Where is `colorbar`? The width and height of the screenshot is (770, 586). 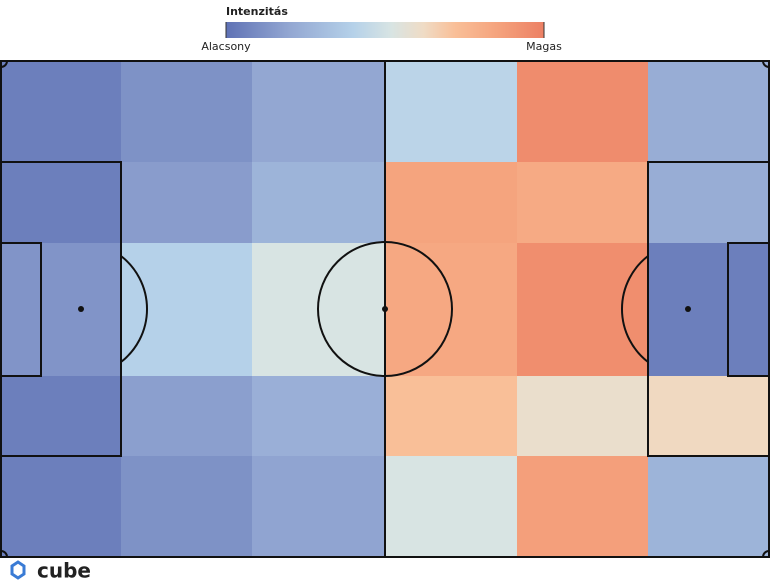
colorbar is located at coordinates (385, 30).